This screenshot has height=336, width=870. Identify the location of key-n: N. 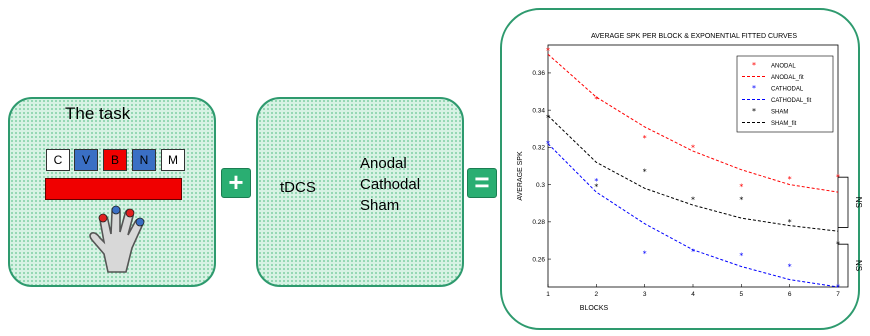
(144, 160).